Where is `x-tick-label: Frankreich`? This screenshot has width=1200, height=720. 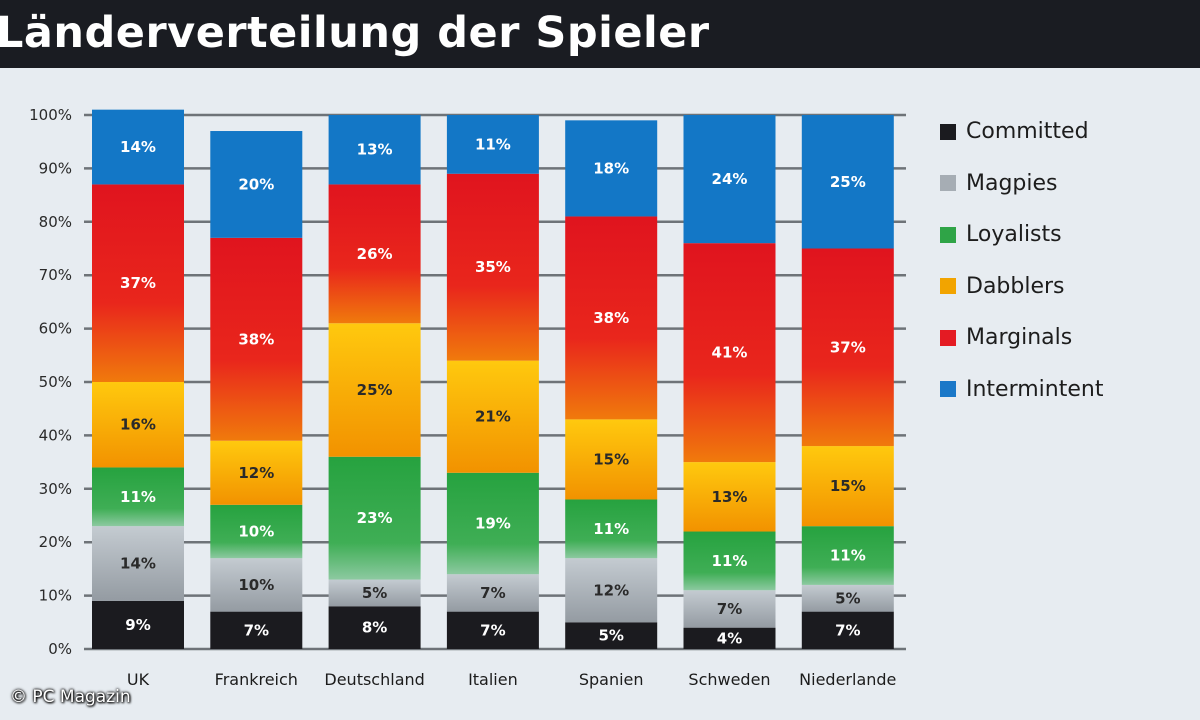 x-tick-label: Frankreich is located at coordinates (256, 679).